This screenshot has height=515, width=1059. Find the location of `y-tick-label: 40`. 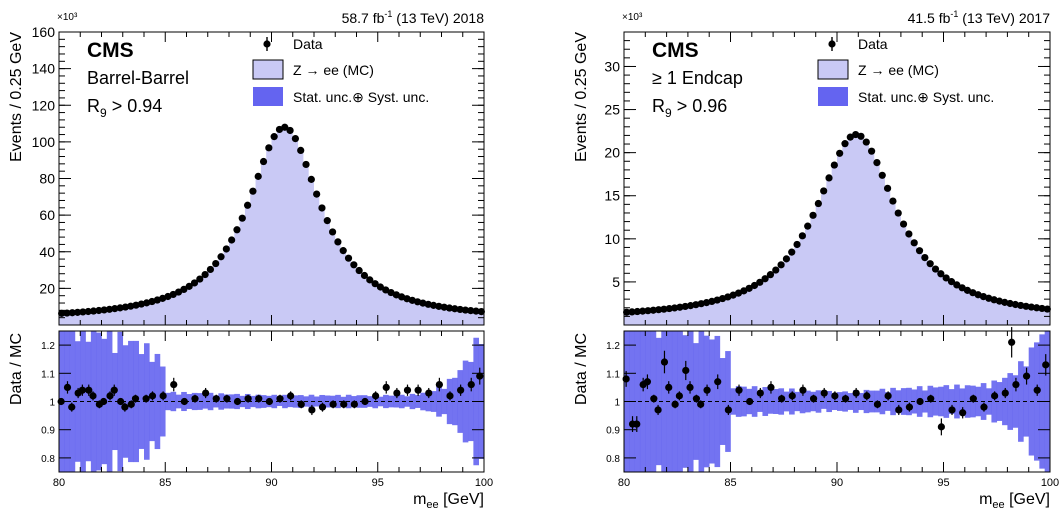

y-tick-label: 40 is located at coordinates (47, 252).